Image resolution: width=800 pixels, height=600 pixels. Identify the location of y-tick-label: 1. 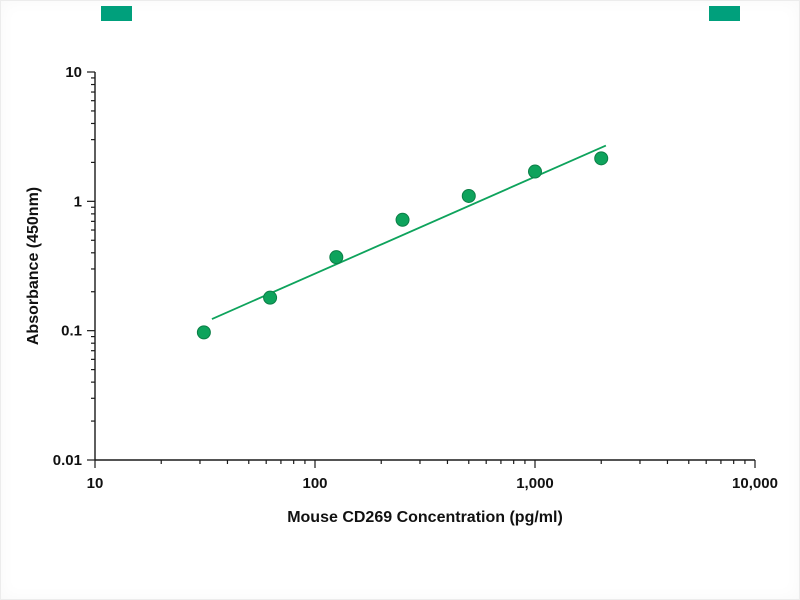
(78, 201).